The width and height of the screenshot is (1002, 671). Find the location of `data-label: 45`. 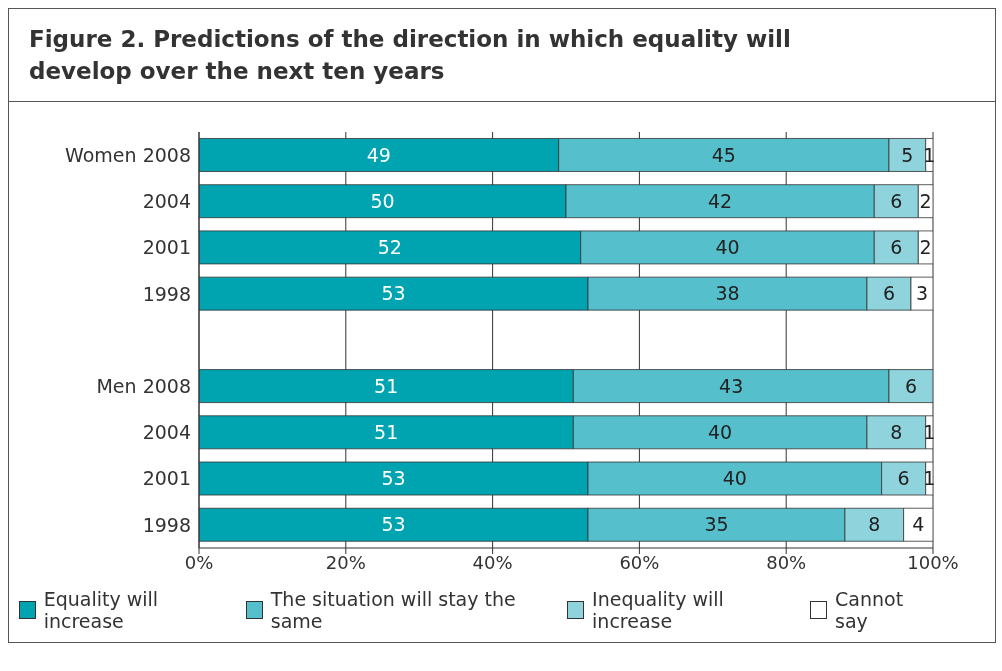

data-label: 45 is located at coordinates (723, 154).